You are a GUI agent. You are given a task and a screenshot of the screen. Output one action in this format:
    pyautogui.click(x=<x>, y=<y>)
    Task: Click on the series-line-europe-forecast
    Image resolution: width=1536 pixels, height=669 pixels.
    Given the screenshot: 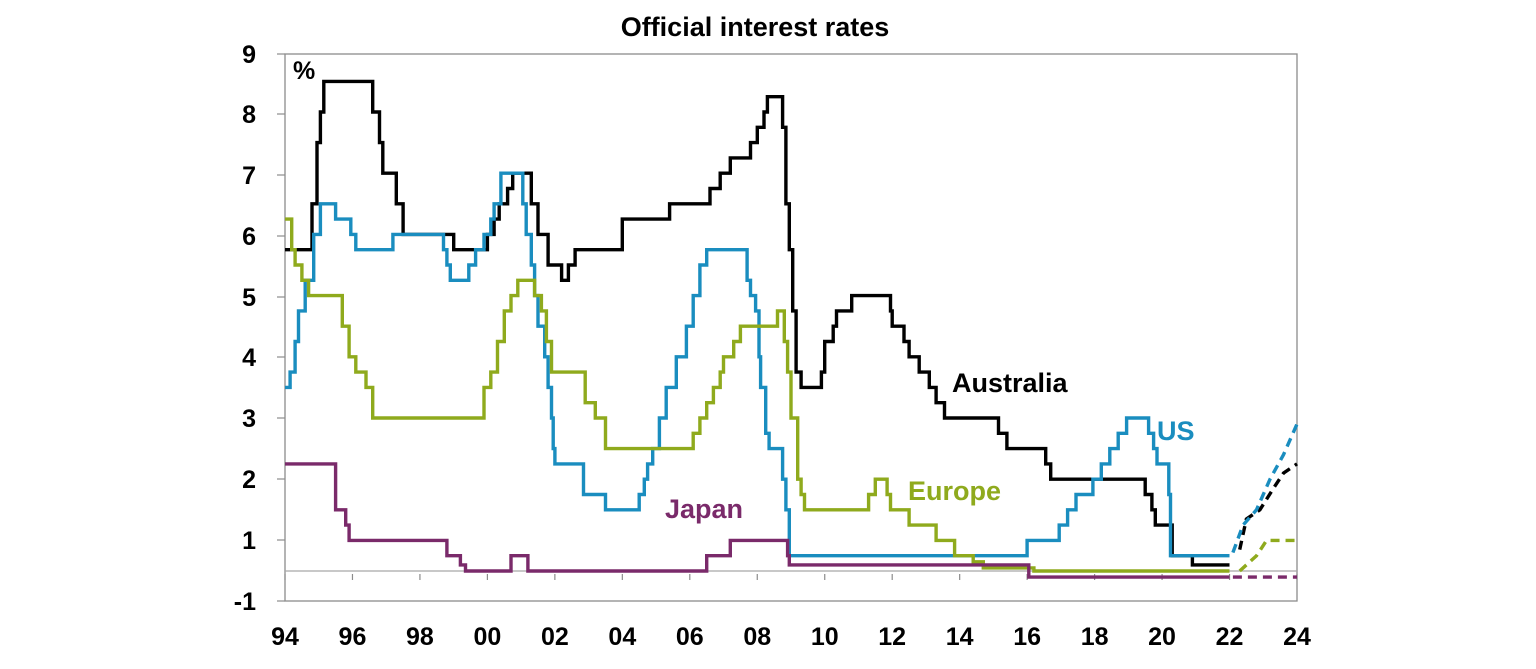 What is the action you would take?
    pyautogui.click(x=1267, y=555)
    